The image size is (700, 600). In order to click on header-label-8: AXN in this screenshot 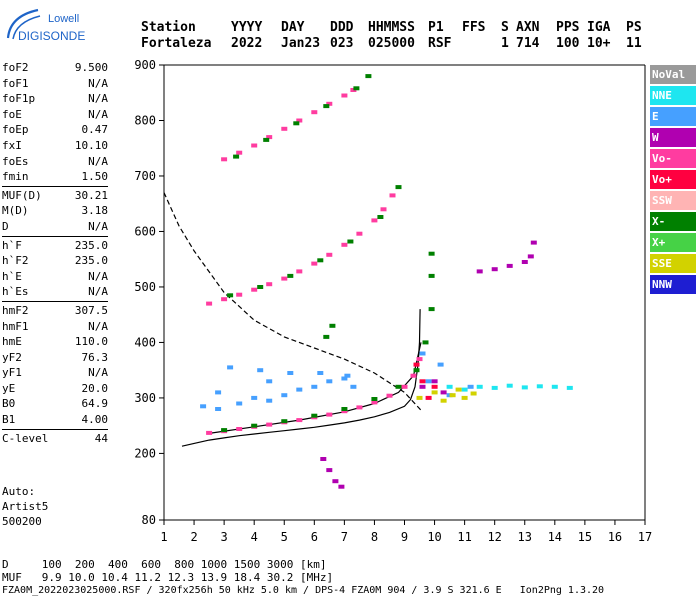, I will do `click(528, 27)`.